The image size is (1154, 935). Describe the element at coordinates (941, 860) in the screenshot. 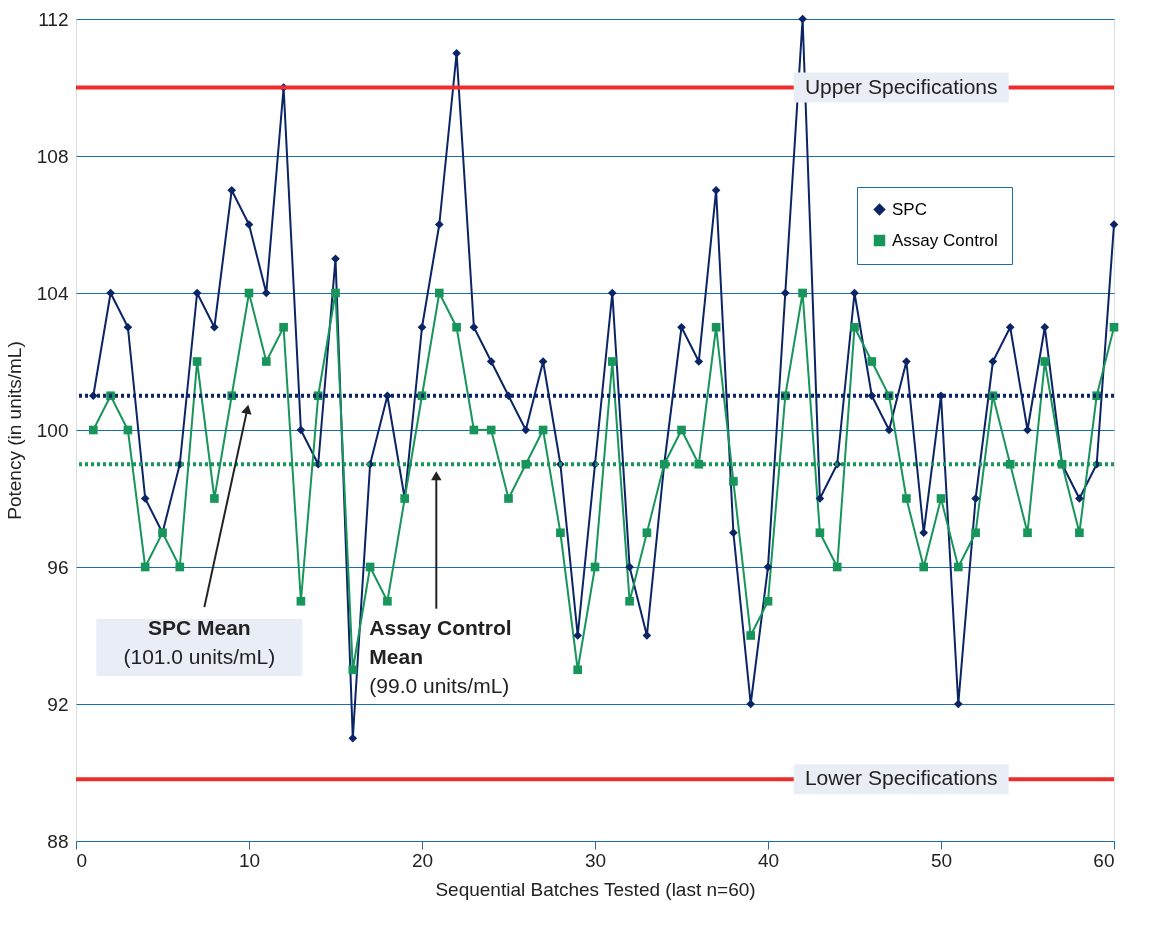

I see `x-tick-label: 50` at that location.